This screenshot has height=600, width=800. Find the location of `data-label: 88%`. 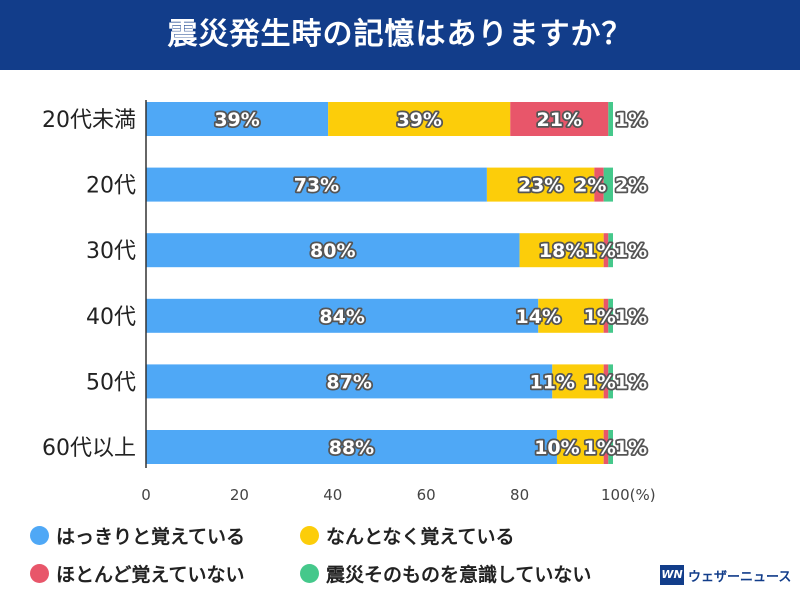

data-label: 88% is located at coordinates (351, 448).